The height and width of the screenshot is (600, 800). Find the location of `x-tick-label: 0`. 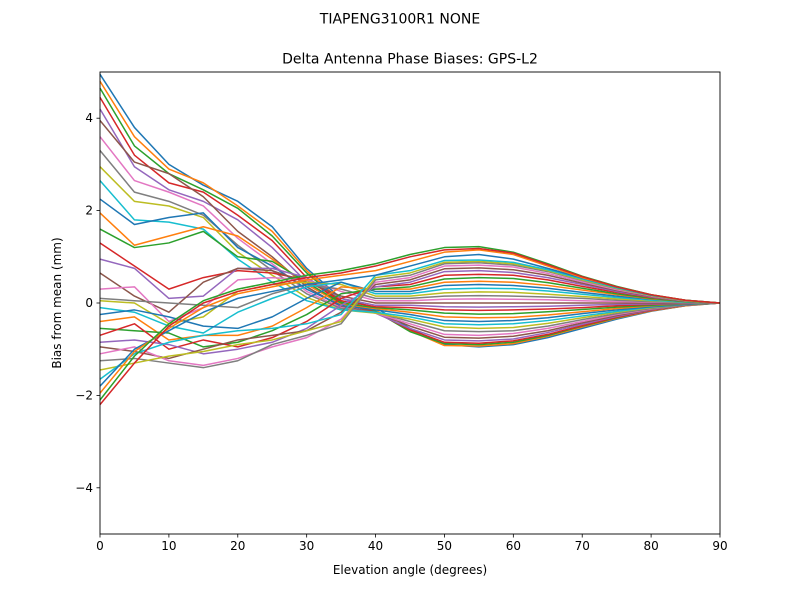

x-tick-label: 0 is located at coordinates (100, 546).